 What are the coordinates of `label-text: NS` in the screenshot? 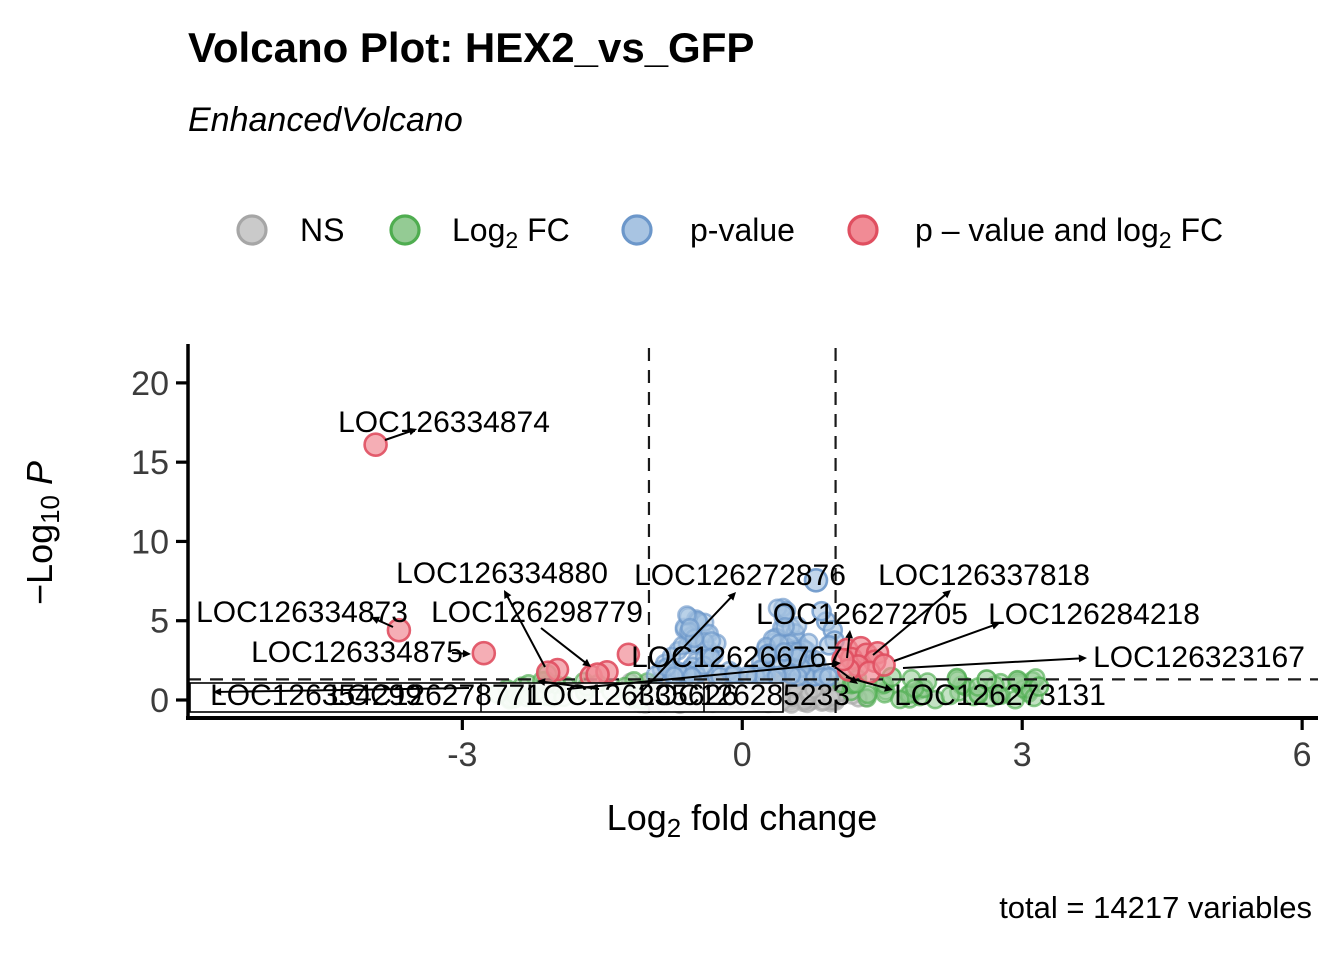 It's located at (322, 230).